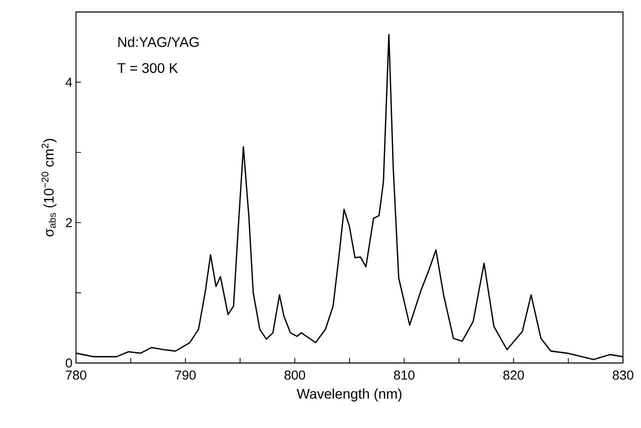 This screenshot has height=428, width=641. What do you see at coordinates (349, 395) in the screenshot?
I see `x-axis-title: Wavelength (nm)` at bounding box center [349, 395].